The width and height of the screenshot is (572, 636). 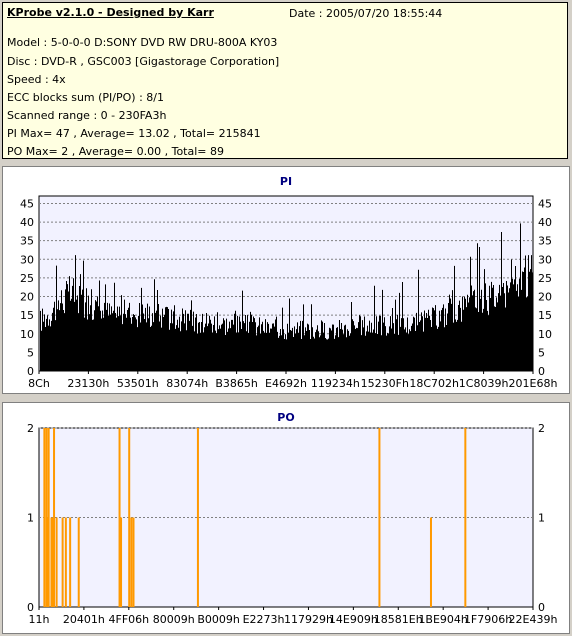 I want to click on x-tick-label: 22E439h, so click(x=533, y=619).